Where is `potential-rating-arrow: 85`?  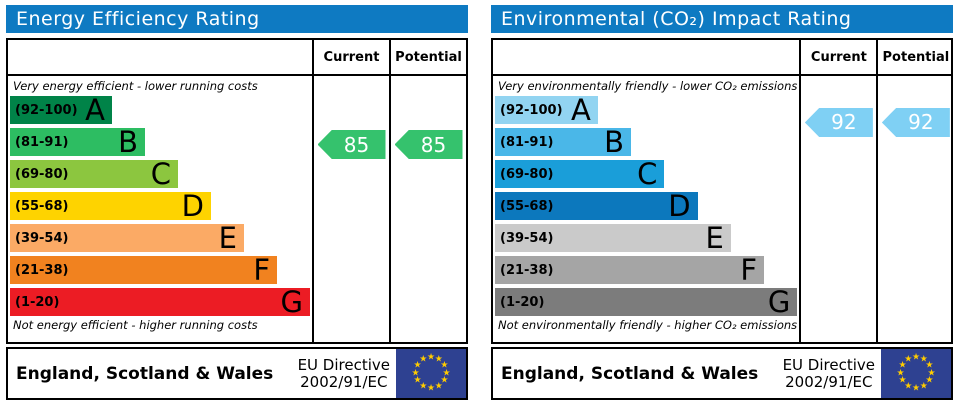
potential-rating-arrow: 85 is located at coordinates (428, 145).